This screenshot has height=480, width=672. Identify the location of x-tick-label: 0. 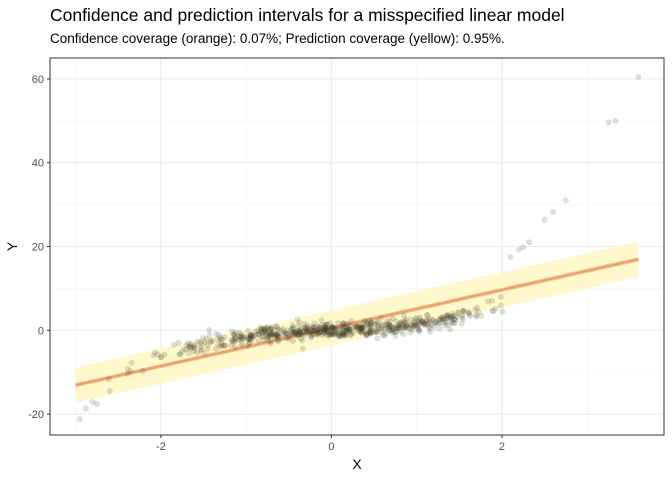
(331, 447).